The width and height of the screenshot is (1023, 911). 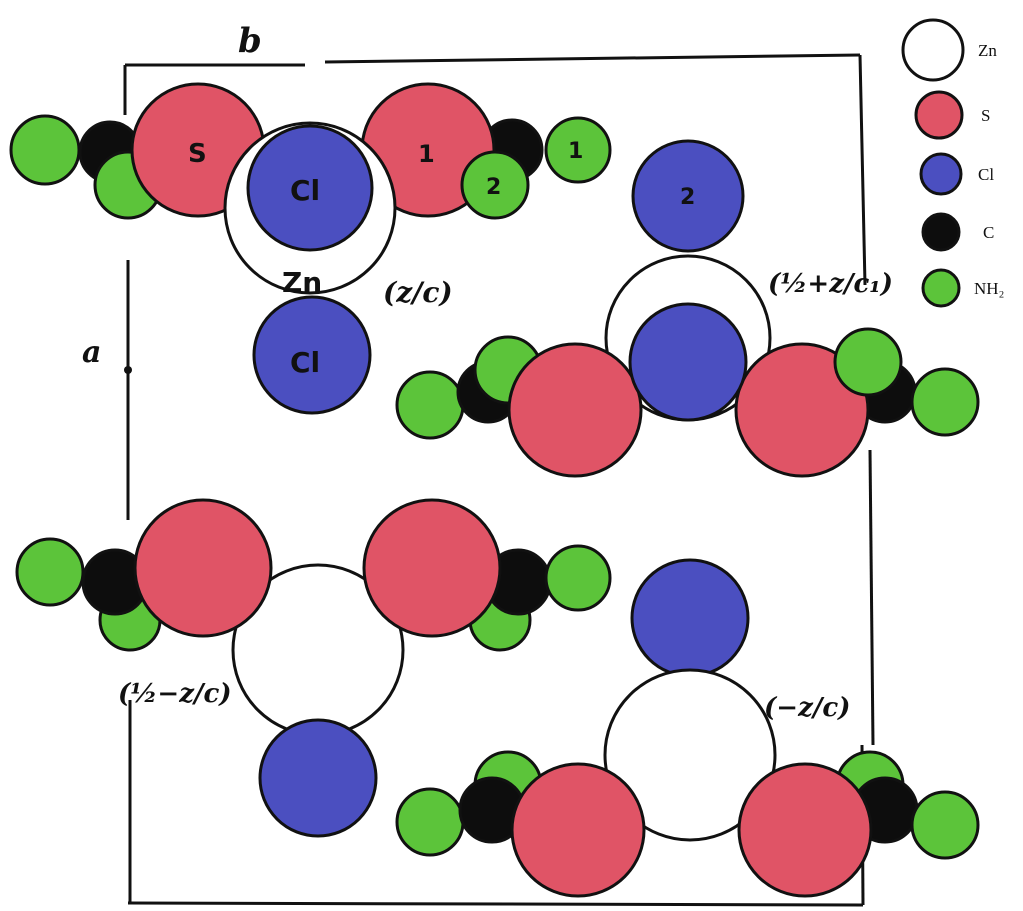 I want to click on legend-label: Cl, so click(x=986, y=174).